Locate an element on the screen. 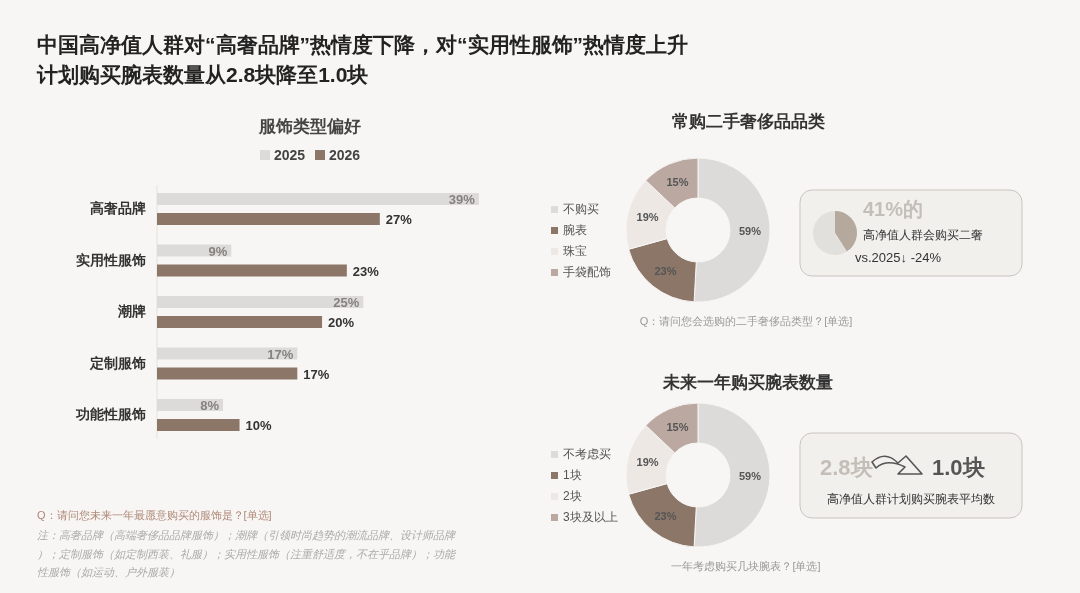 This screenshot has width=1080, height=593. data-label: 23% is located at coordinates (366, 271).